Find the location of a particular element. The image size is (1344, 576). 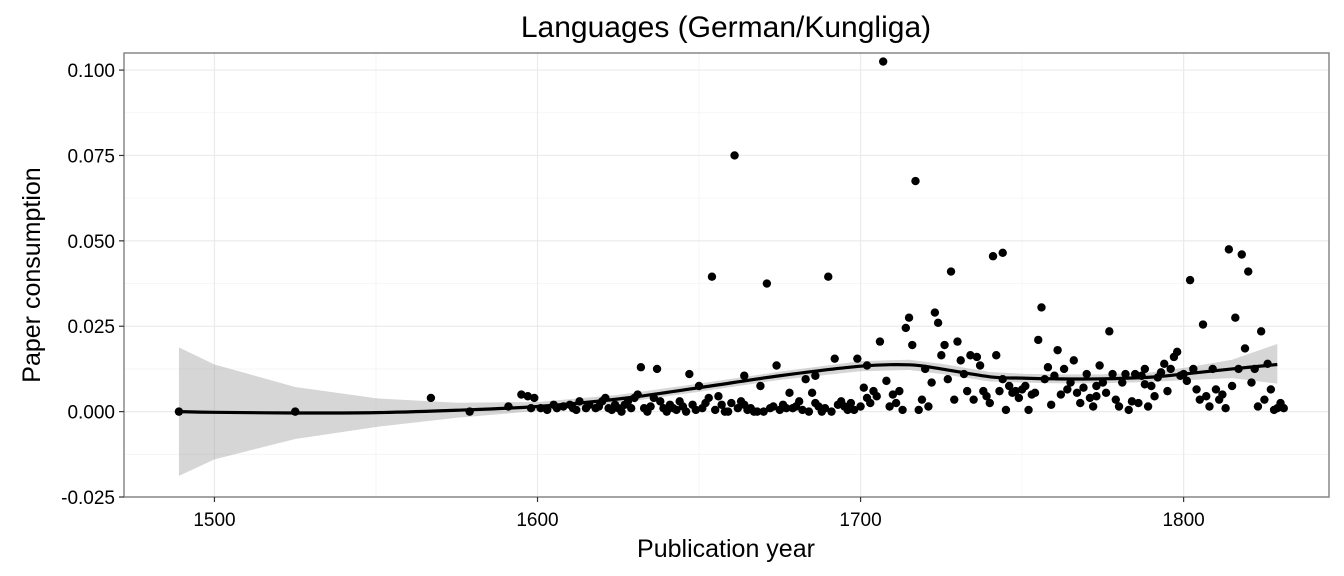

x-tick-label: 1500 is located at coordinates (214, 520).